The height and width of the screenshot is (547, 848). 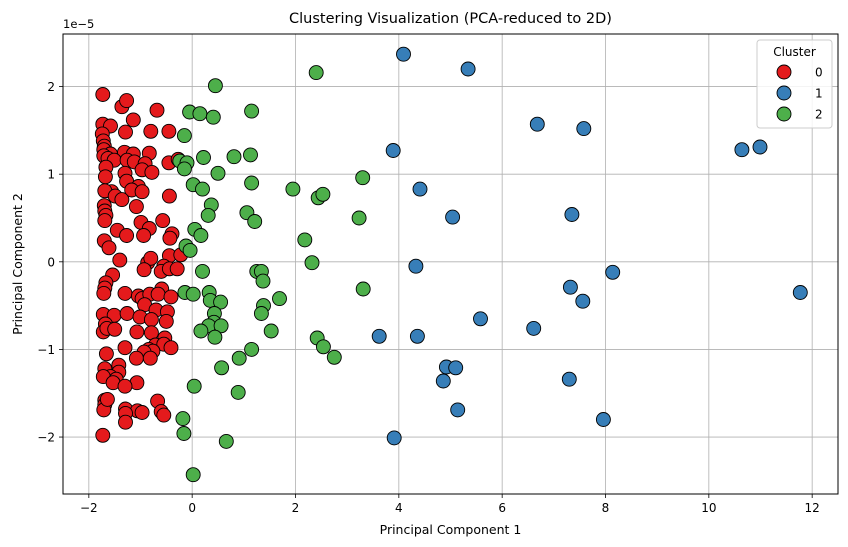 I want to click on legend: Cluster 0 1 2, so click(x=794, y=84).